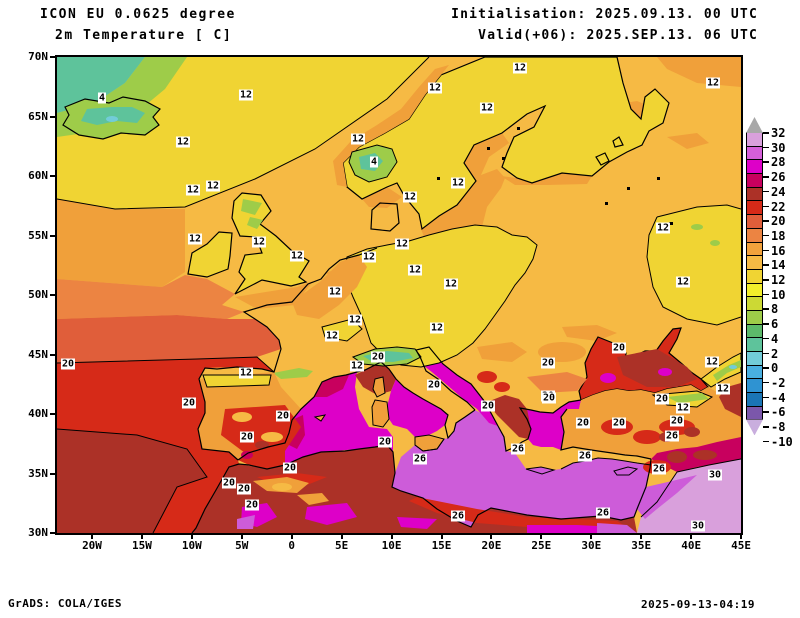 The width and height of the screenshot is (800, 618). Describe the element at coordinates (38, 175) in the screenshot. I see `lat-tick-label: 60N` at that location.